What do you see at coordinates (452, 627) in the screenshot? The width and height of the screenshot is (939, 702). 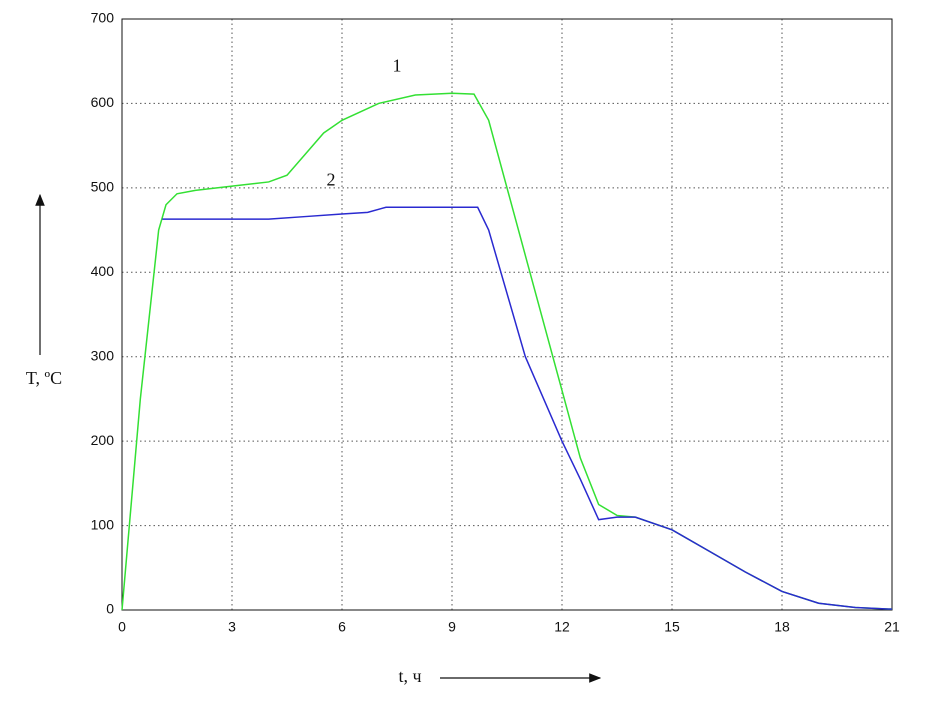 I see `x-tick-label: 9` at bounding box center [452, 627].